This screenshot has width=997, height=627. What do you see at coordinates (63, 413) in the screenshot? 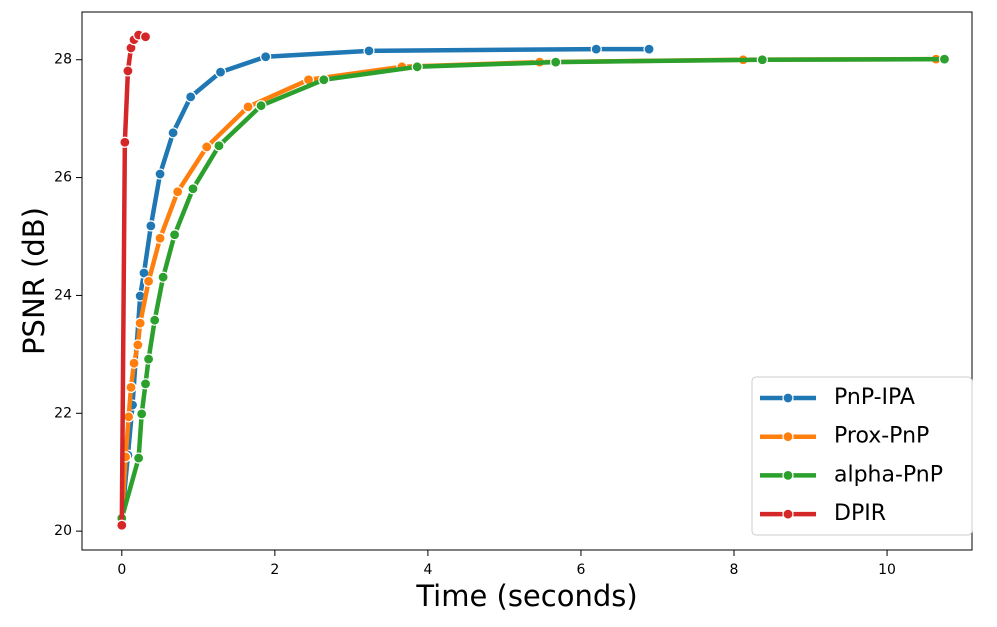
I see `y-tick-label: 22` at bounding box center [63, 413].